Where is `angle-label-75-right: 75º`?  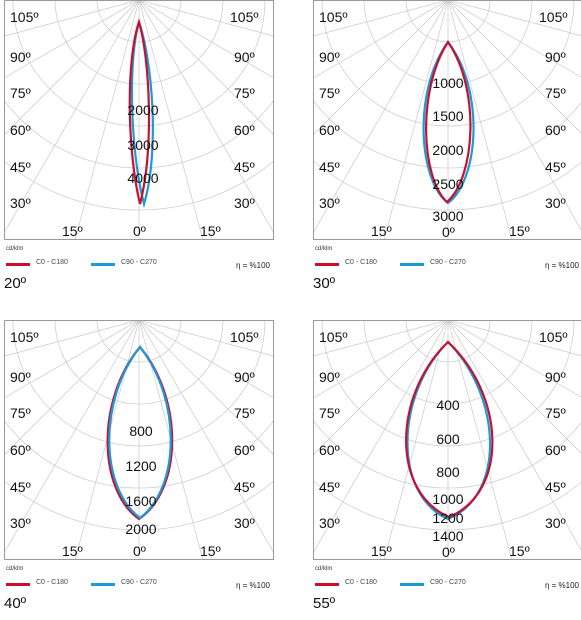 angle-label-75-right: 75º is located at coordinates (555, 93).